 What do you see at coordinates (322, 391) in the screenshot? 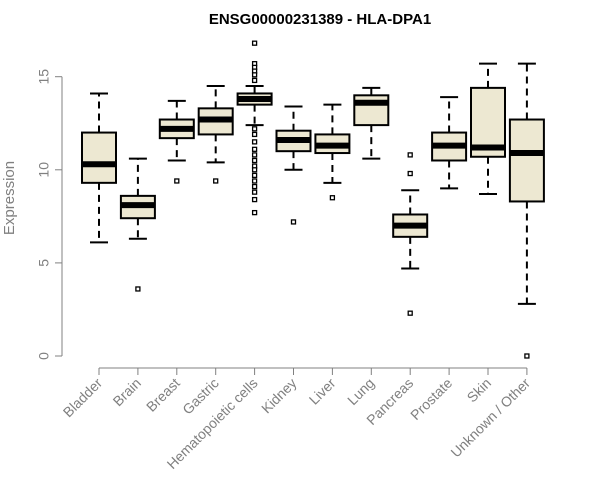
I see `x-tick-label: Liver` at bounding box center [322, 391].